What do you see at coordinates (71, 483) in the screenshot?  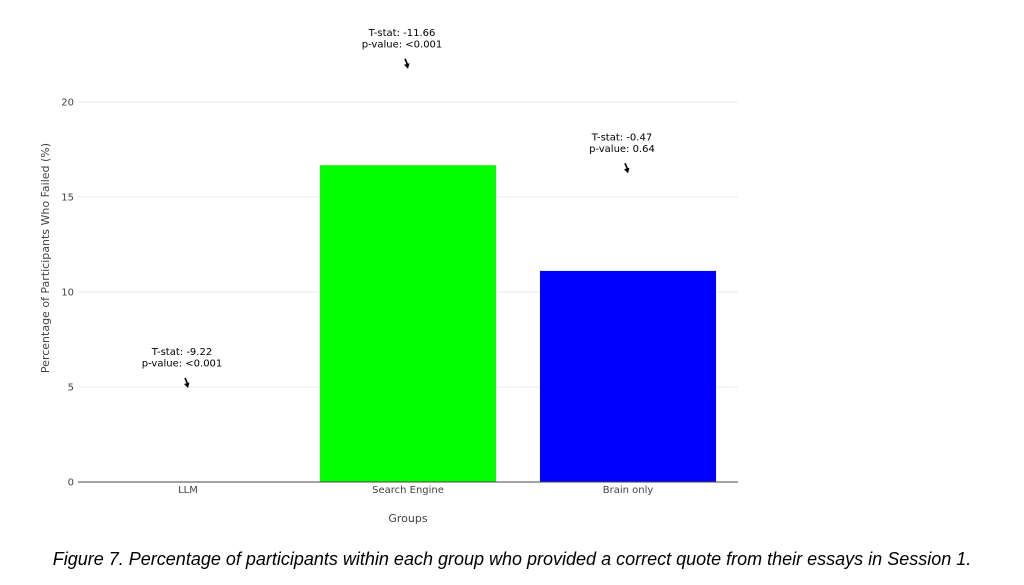 I see `y-tick-label: 0` at bounding box center [71, 483].